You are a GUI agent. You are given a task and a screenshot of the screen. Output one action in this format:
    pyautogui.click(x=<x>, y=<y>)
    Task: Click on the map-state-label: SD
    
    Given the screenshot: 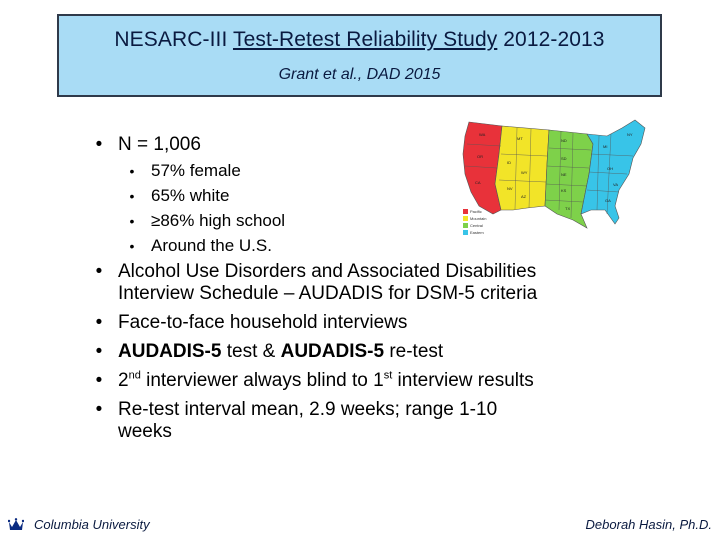 What is the action you would take?
    pyautogui.click(x=564, y=158)
    